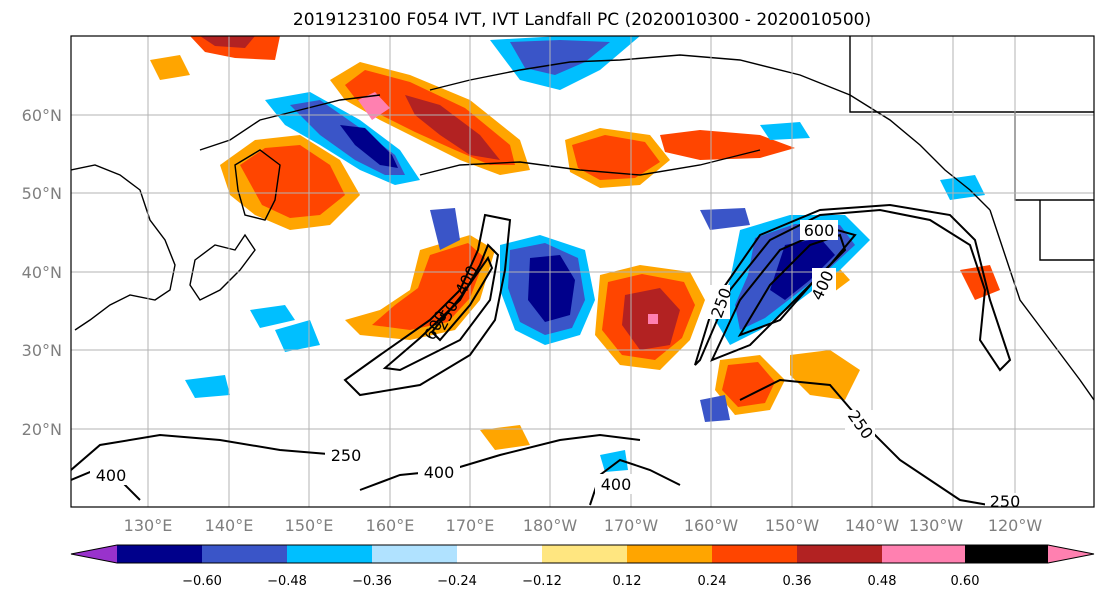 This screenshot has width=1105, height=601. What do you see at coordinates (727, 145) in the screenshot?
I see `anomaly-blob-alaska-south` at bounding box center [727, 145].